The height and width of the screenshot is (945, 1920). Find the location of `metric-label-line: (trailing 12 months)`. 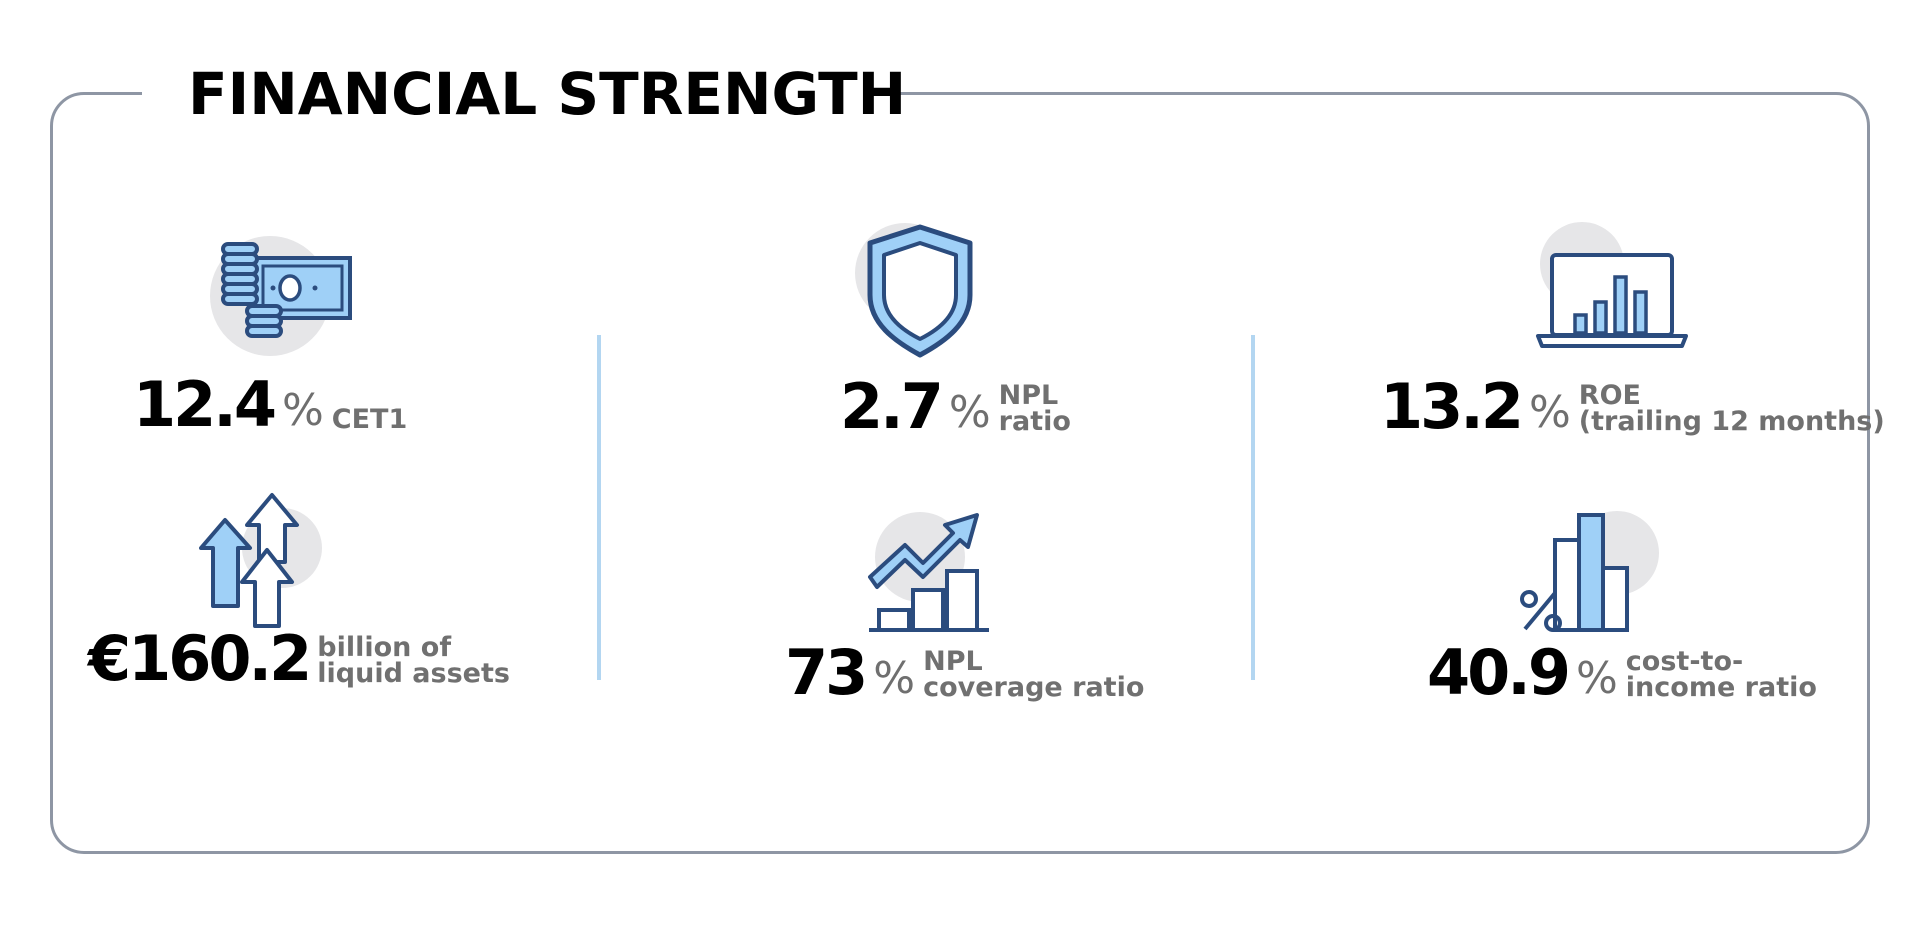

metric-label-line: (trailing 12 months) is located at coordinates (1731, 421).